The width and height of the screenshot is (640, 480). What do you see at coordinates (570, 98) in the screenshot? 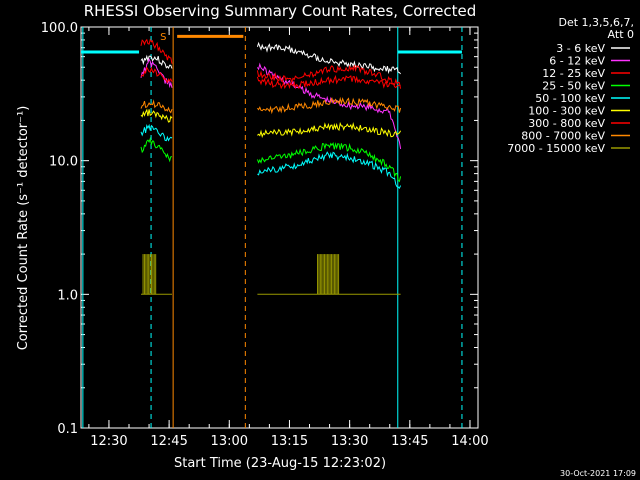
I see `legend-label-4: 50 - 100 keV` at bounding box center [570, 98].